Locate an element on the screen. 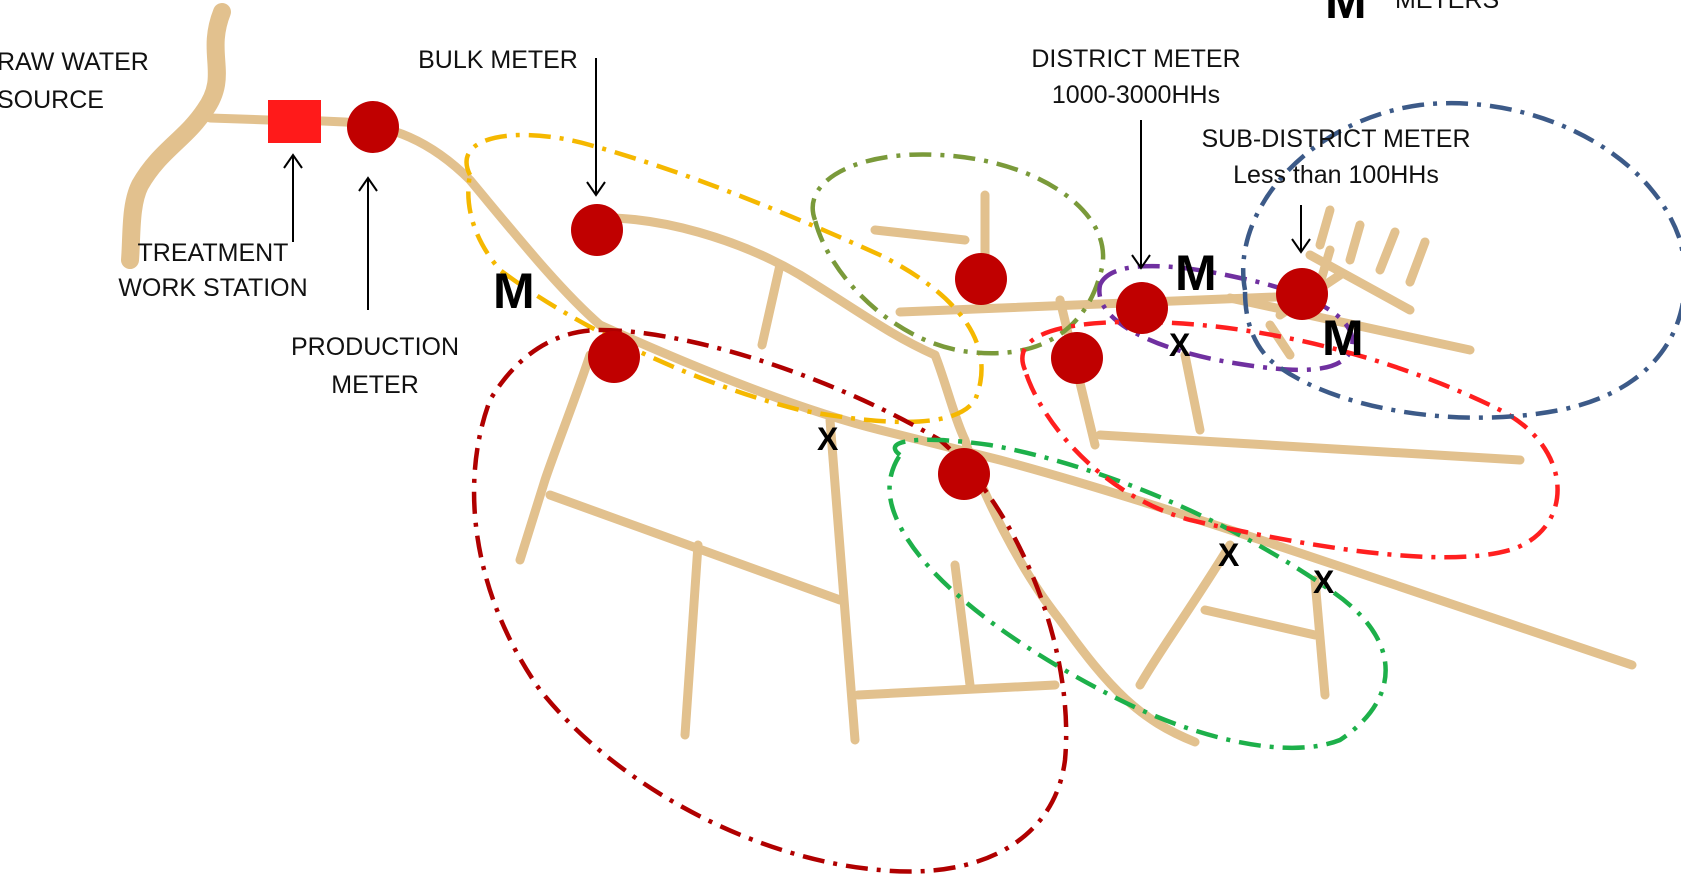 The height and width of the screenshot is (879, 1681). bulk-meter-label: BULK METER is located at coordinates (498, 60).